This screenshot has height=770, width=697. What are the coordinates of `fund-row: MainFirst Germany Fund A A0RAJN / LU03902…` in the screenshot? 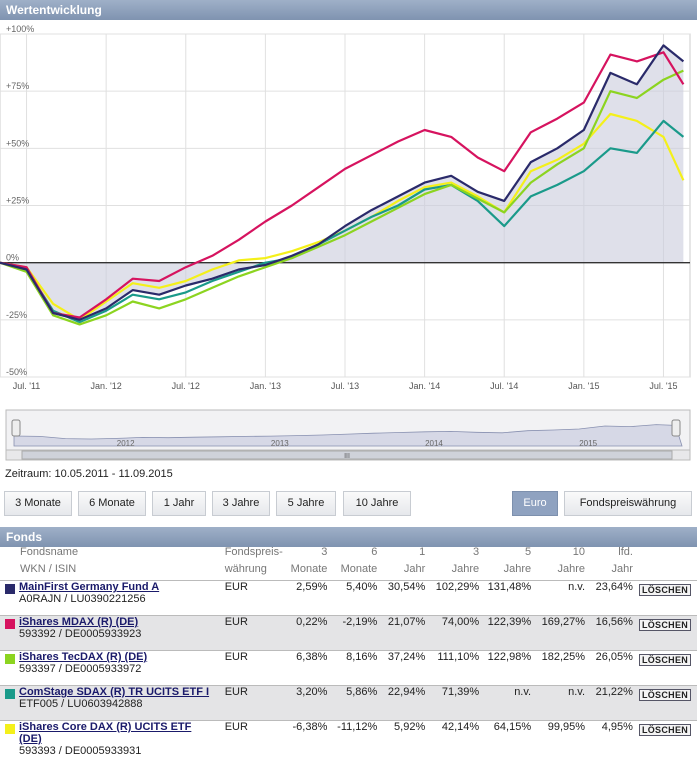 It's located at (348, 598).